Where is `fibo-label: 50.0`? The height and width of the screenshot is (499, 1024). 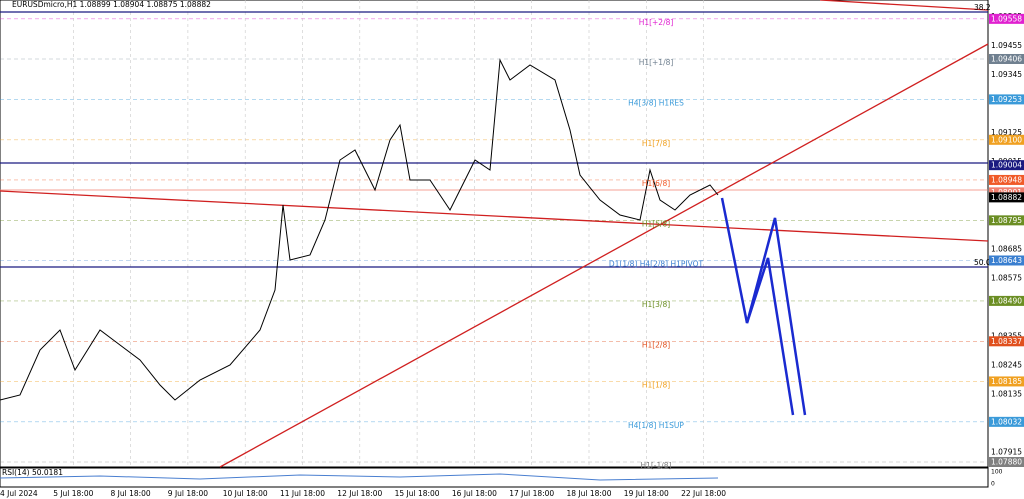
fibo-label: 50.0 is located at coordinates (982, 262).